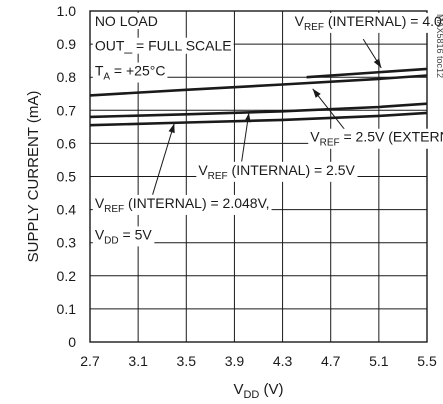 This screenshot has width=443, height=404. Describe the element at coordinates (379, 361) in the screenshot. I see `x-tick-label: 5.1` at that location.